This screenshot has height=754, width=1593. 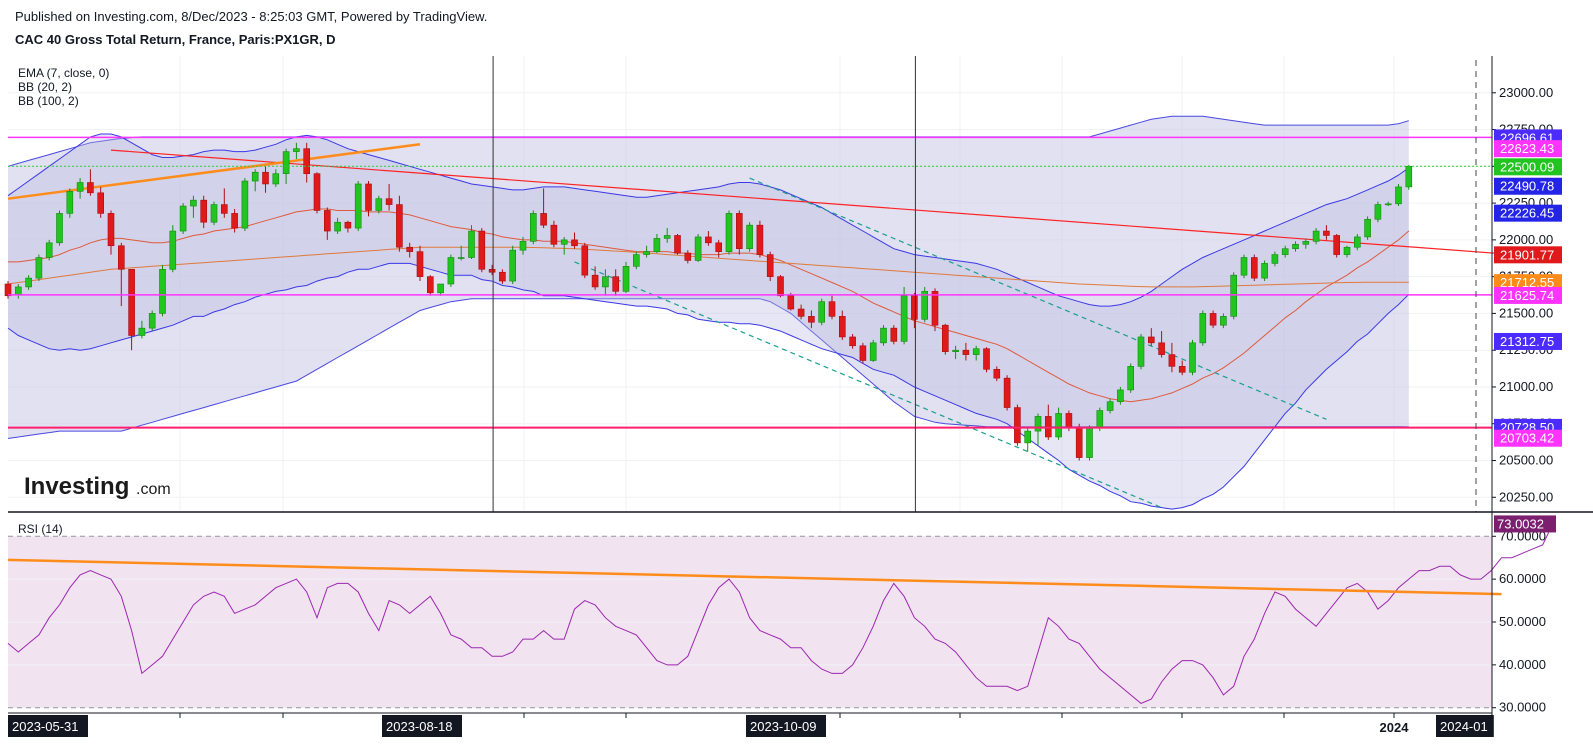 I want to click on time-axis-date-label: 2023-08-18, so click(x=419, y=726).